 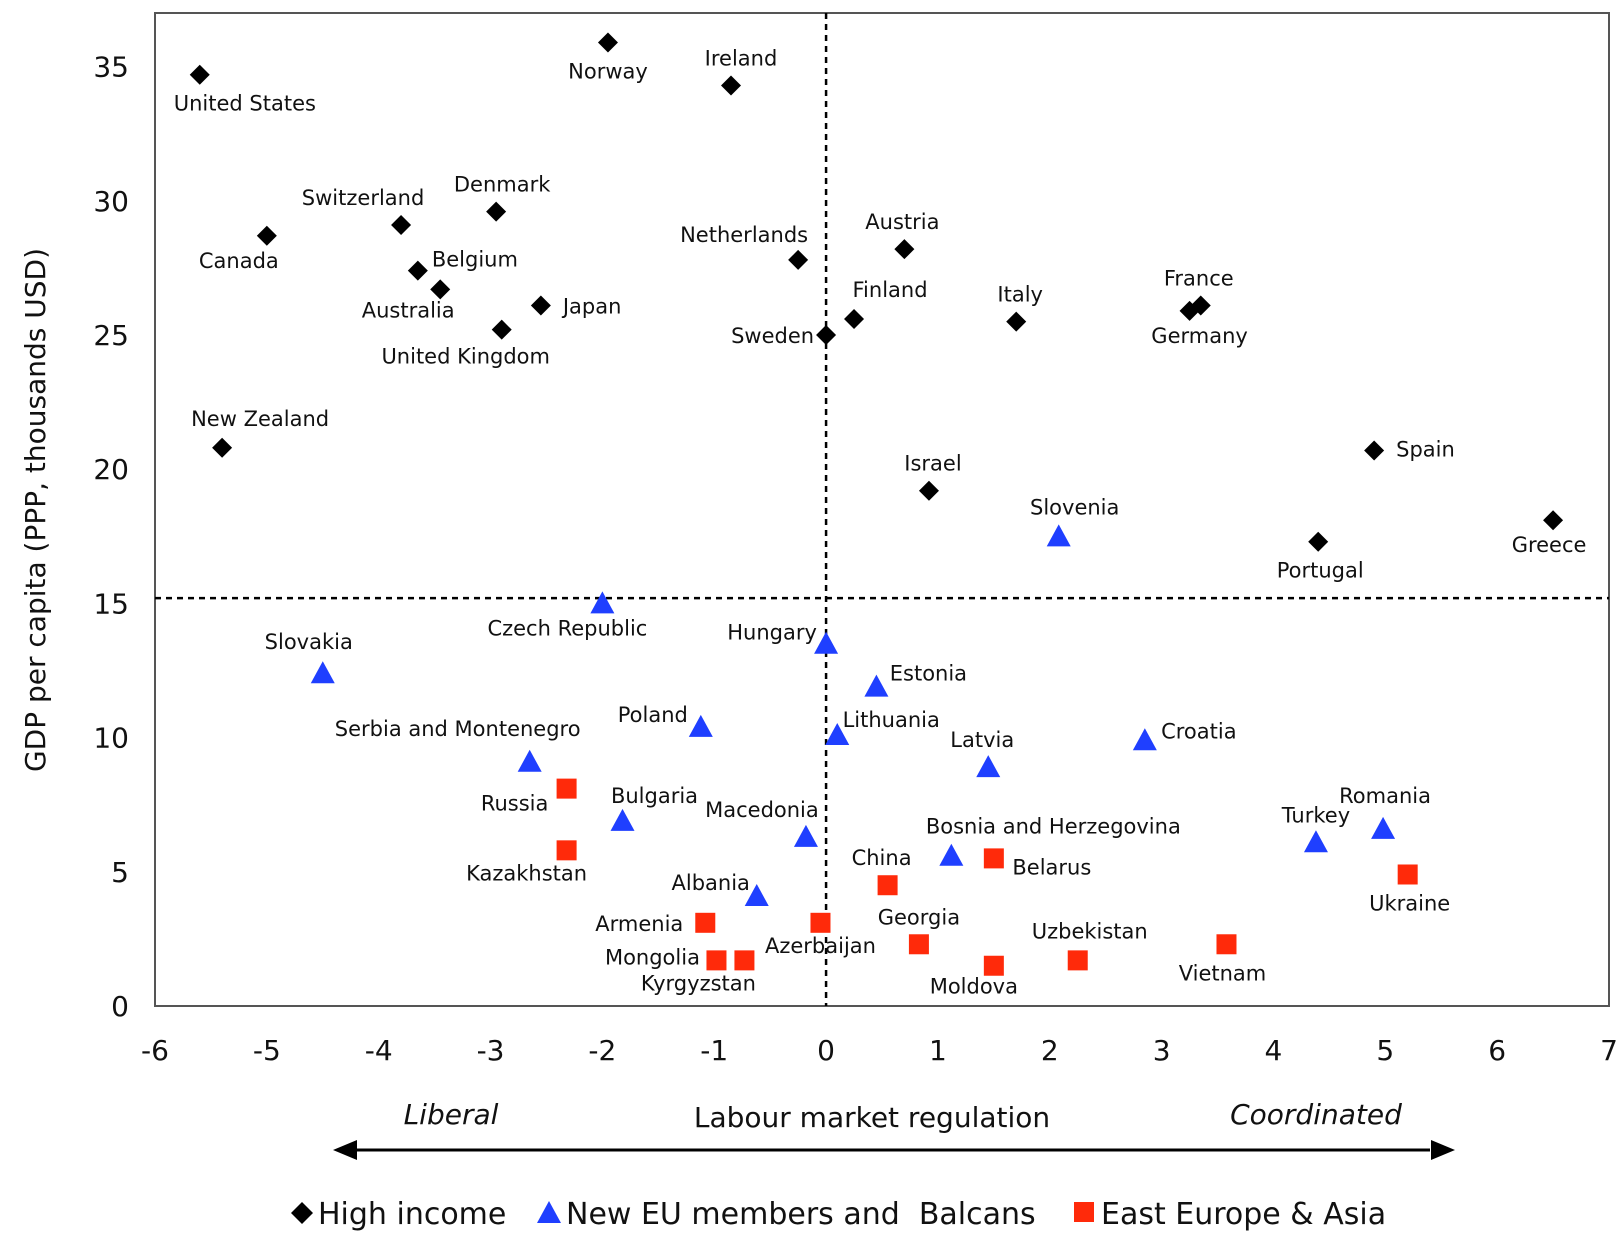 I want to click on legend-item-high-income: High income, so click(x=398, y=1214).